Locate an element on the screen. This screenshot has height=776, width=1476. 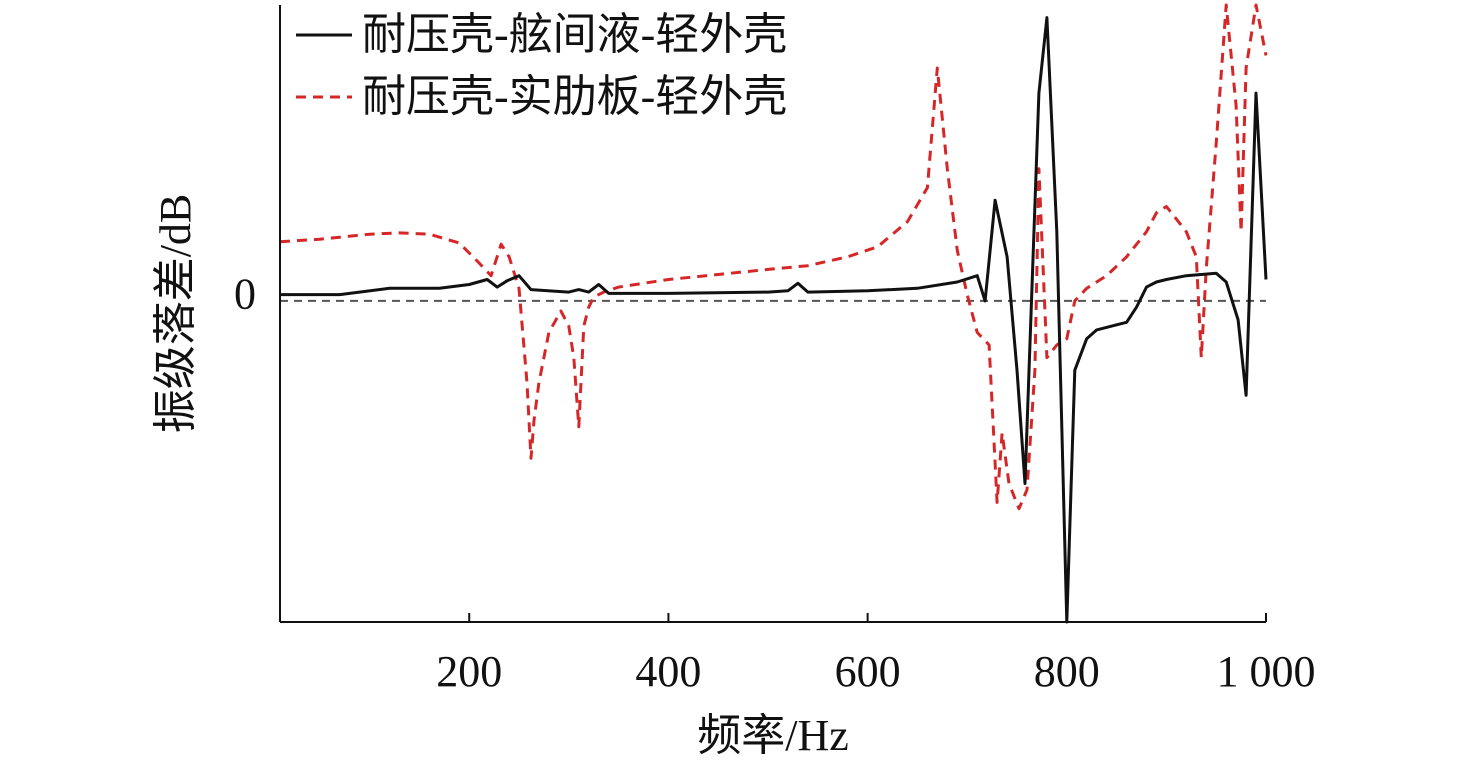
y-tick-label: 0 is located at coordinates (245, 294).